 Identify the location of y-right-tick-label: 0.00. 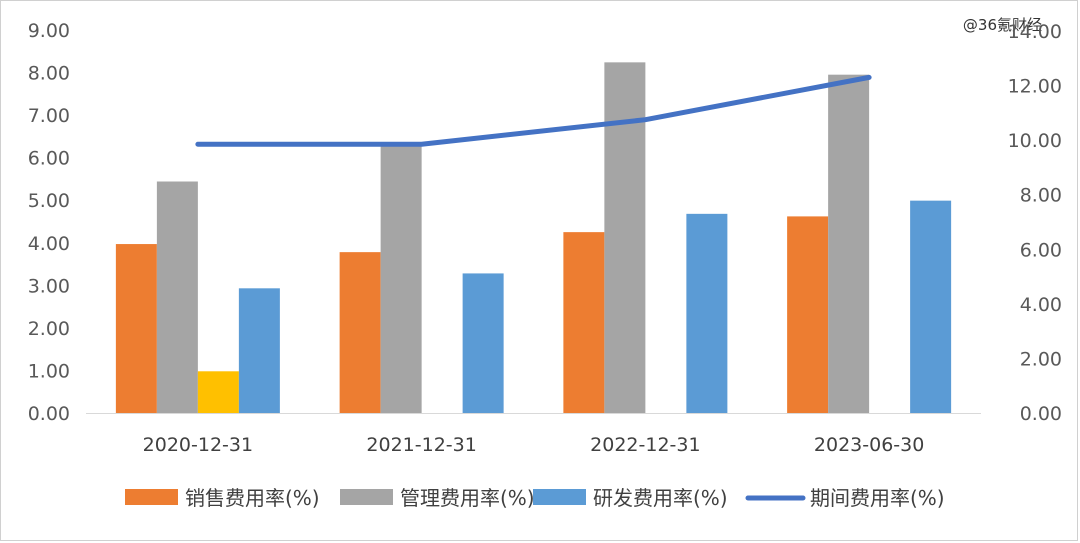
(1041, 414).